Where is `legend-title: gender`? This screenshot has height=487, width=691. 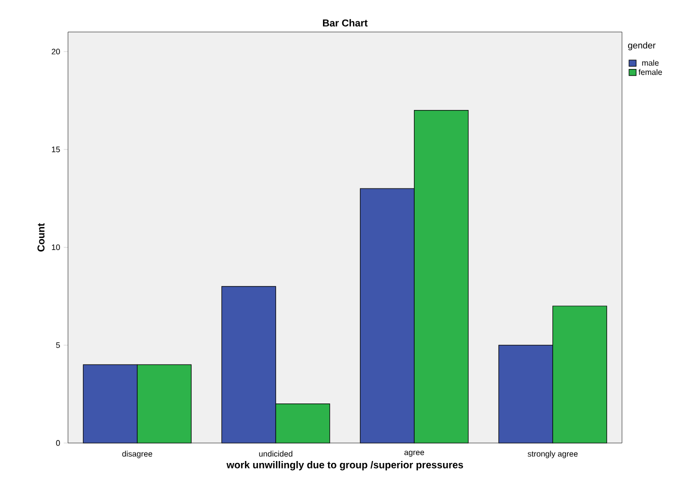 legend-title: gender is located at coordinates (642, 46).